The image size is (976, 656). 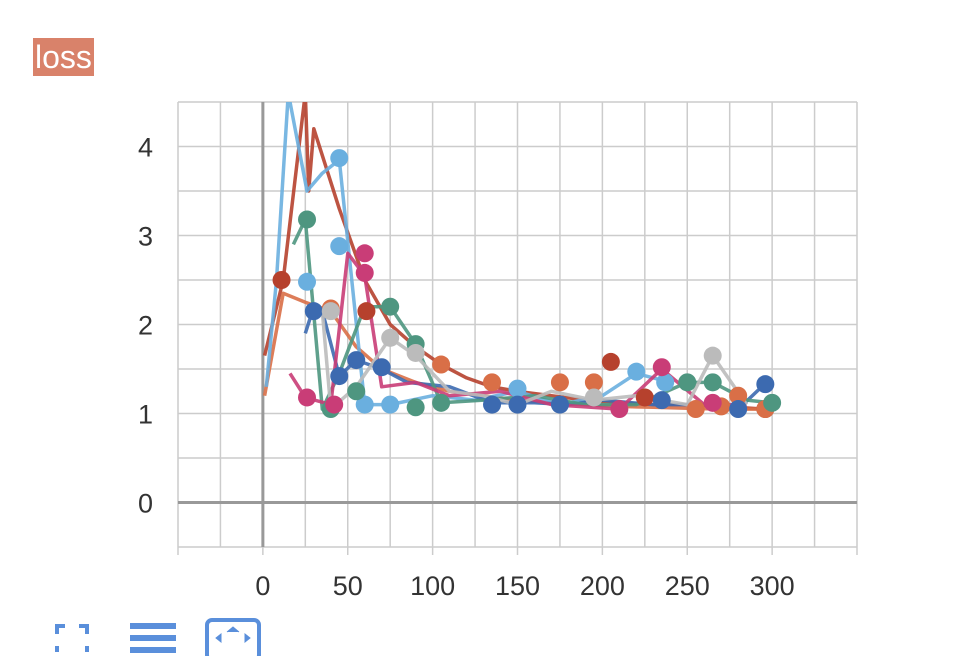 What do you see at coordinates (145, 237) in the screenshot?
I see `y-tick-label: 3` at bounding box center [145, 237].